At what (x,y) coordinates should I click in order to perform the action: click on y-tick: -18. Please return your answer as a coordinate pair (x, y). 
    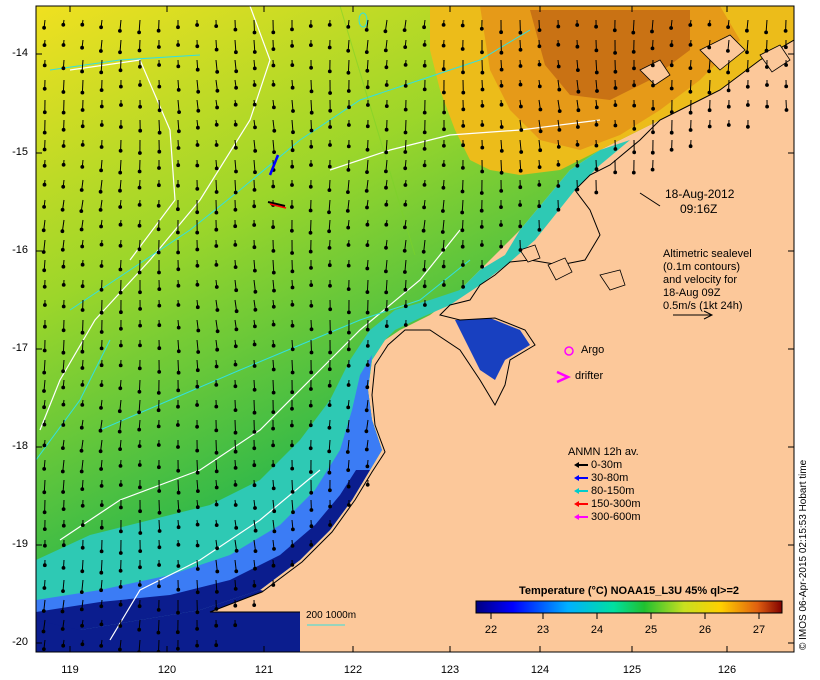
    Looking at the image, I should click on (20, 446).